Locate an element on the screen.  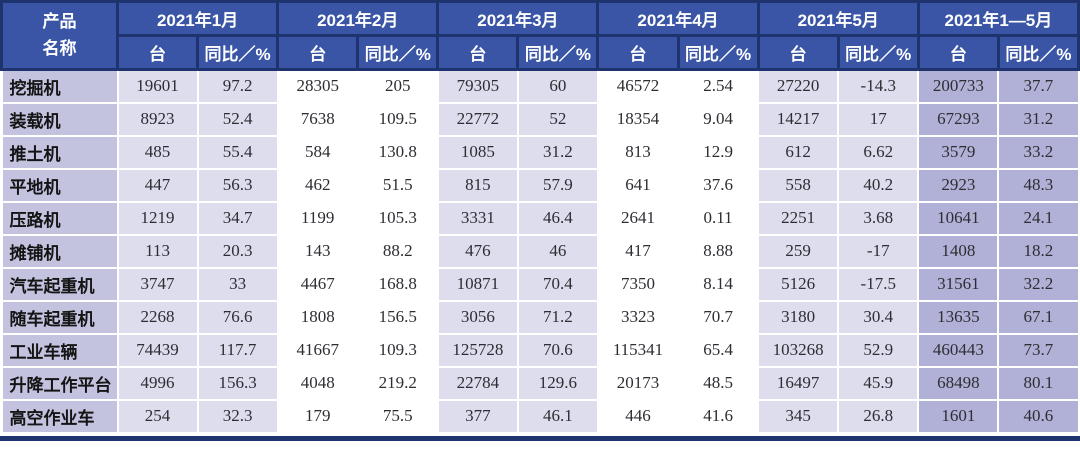
yoy-cell: 52.9 is located at coordinates (878, 350).